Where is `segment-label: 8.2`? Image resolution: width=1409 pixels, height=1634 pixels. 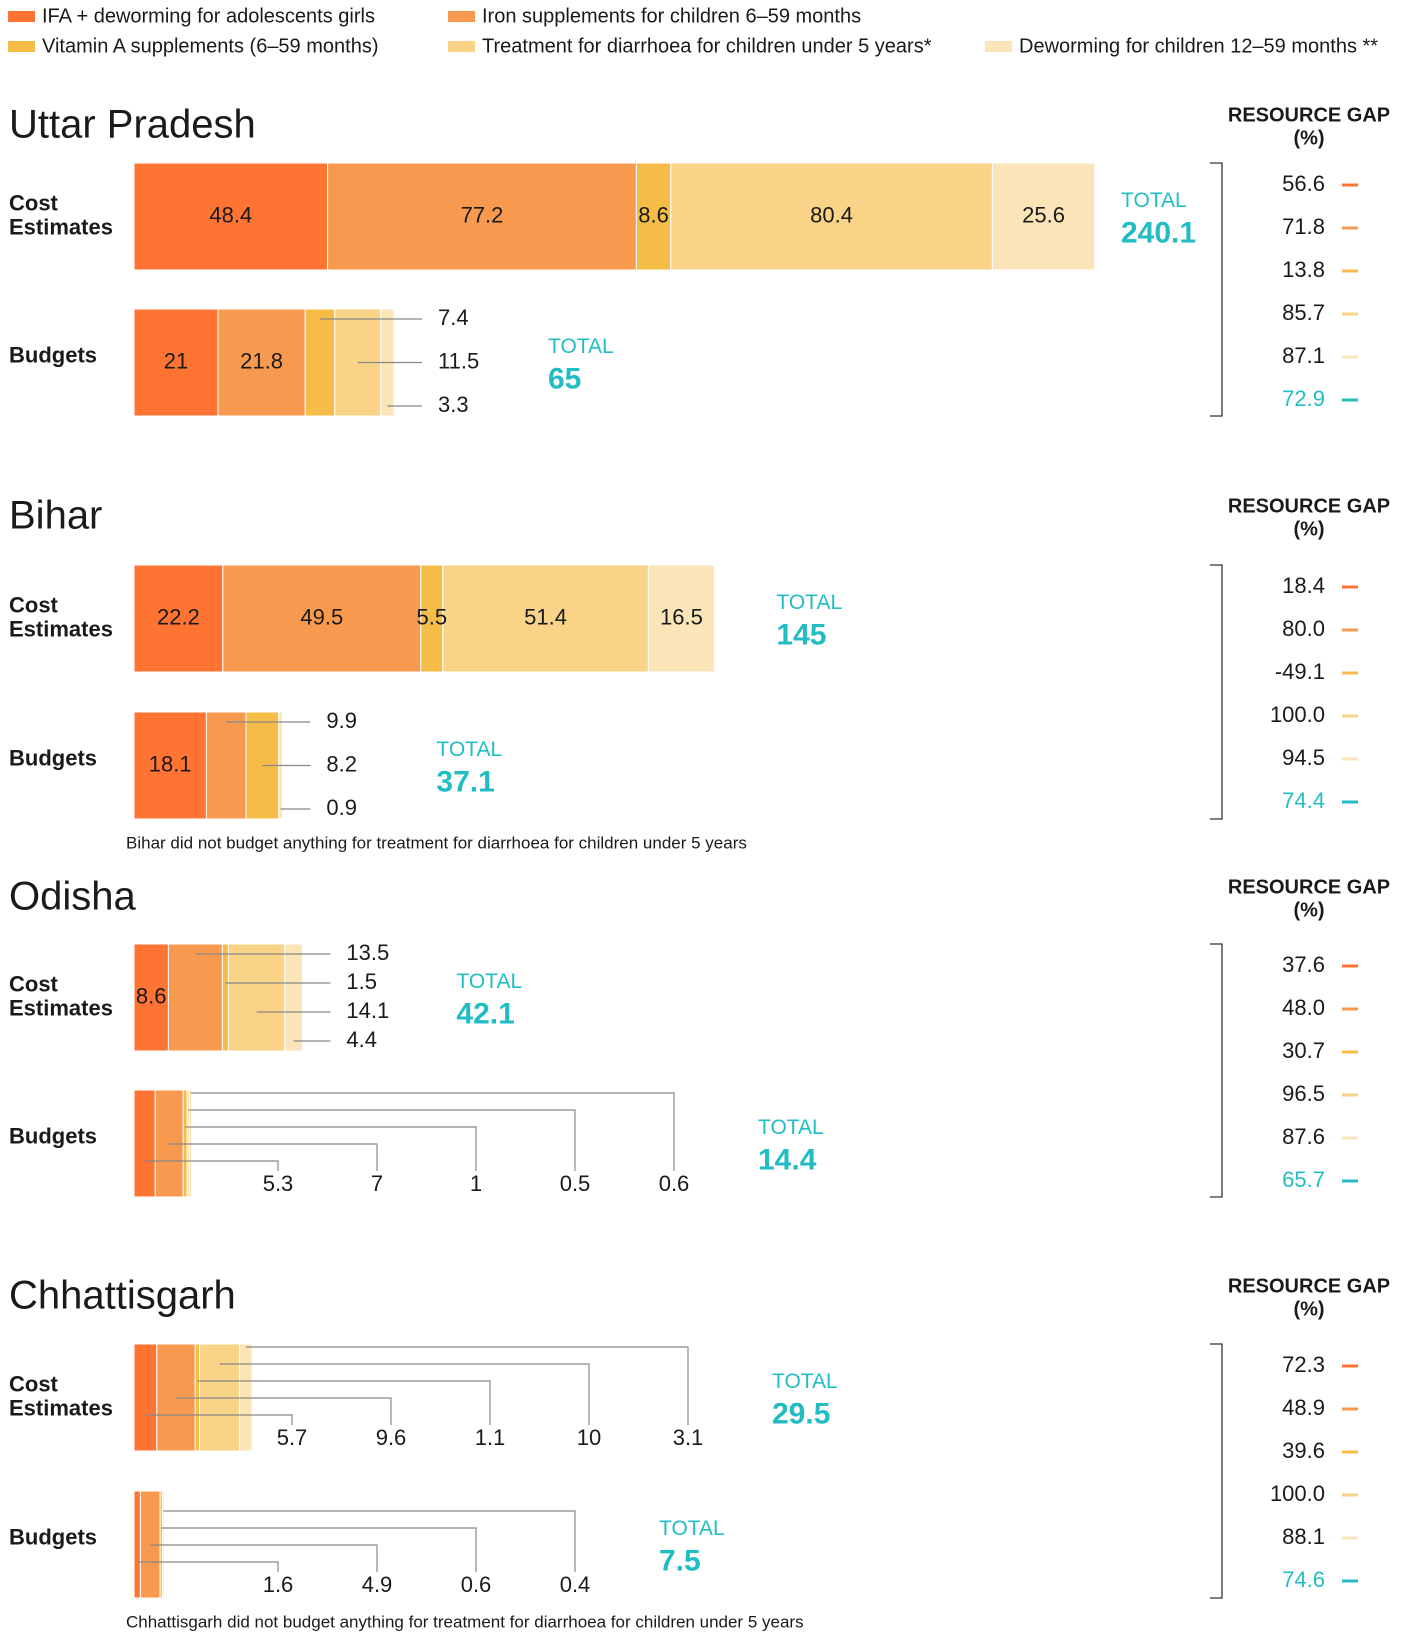
segment-label: 8.2 is located at coordinates (341, 763).